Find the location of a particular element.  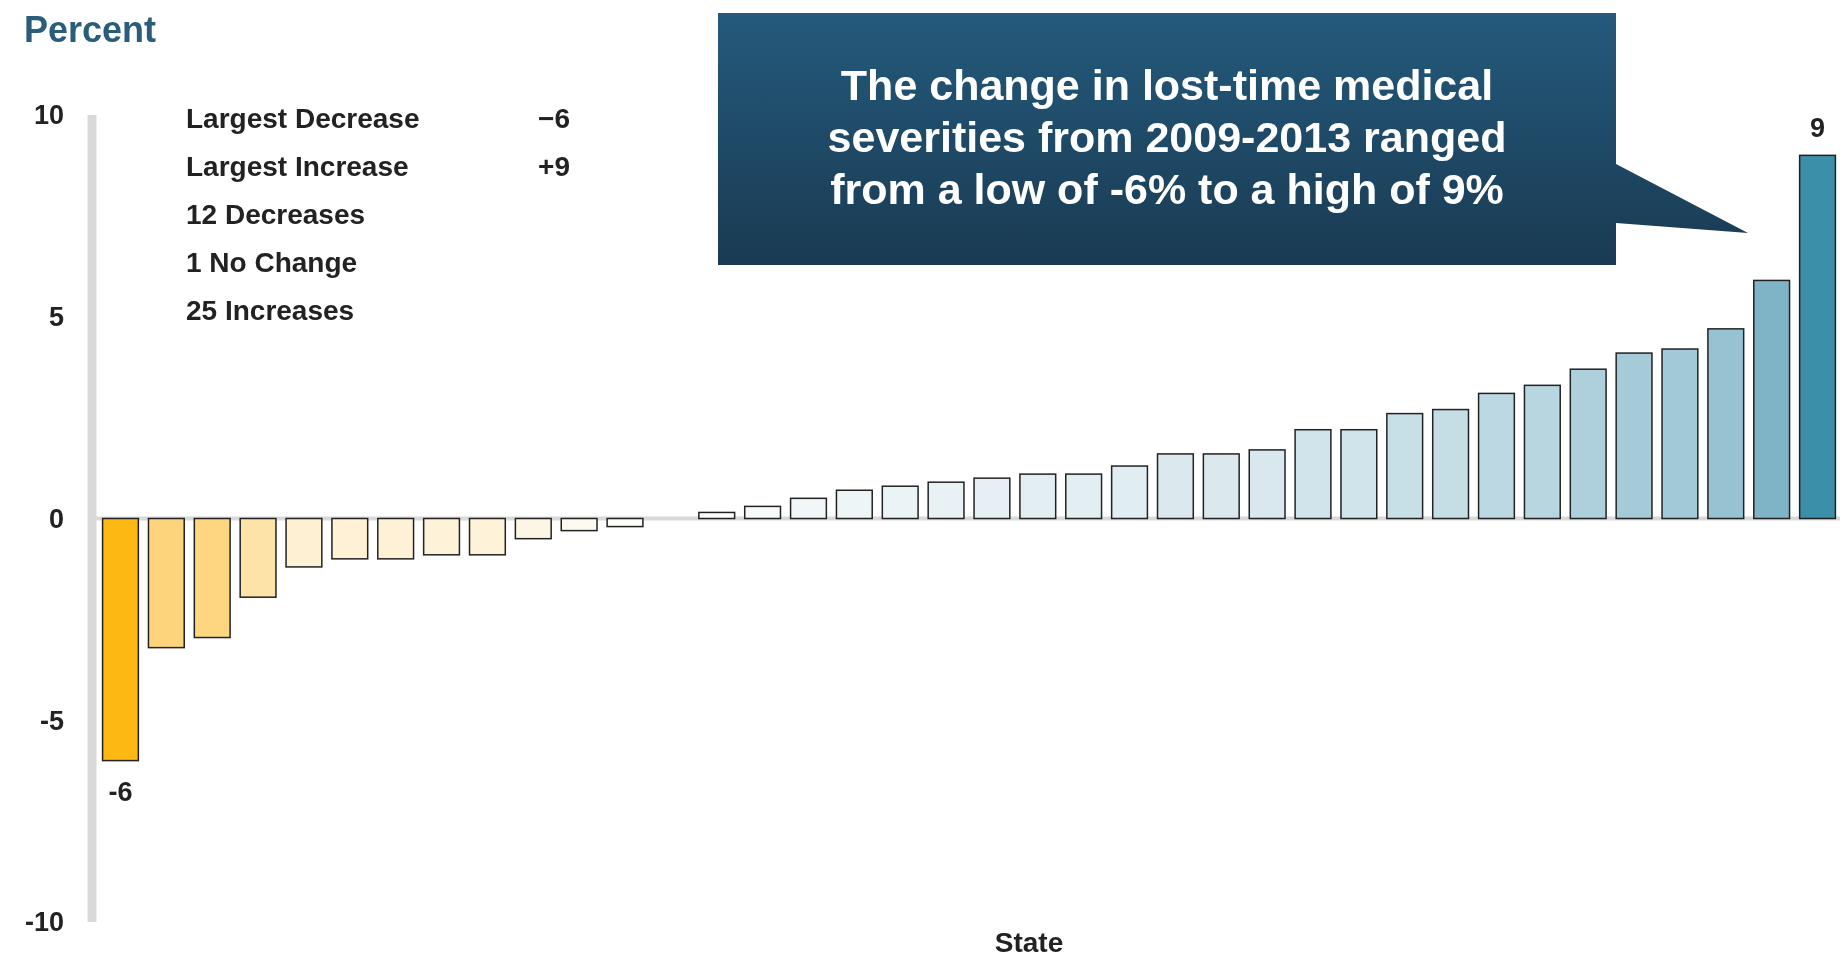

annotation: +9 is located at coordinates (554, 166).